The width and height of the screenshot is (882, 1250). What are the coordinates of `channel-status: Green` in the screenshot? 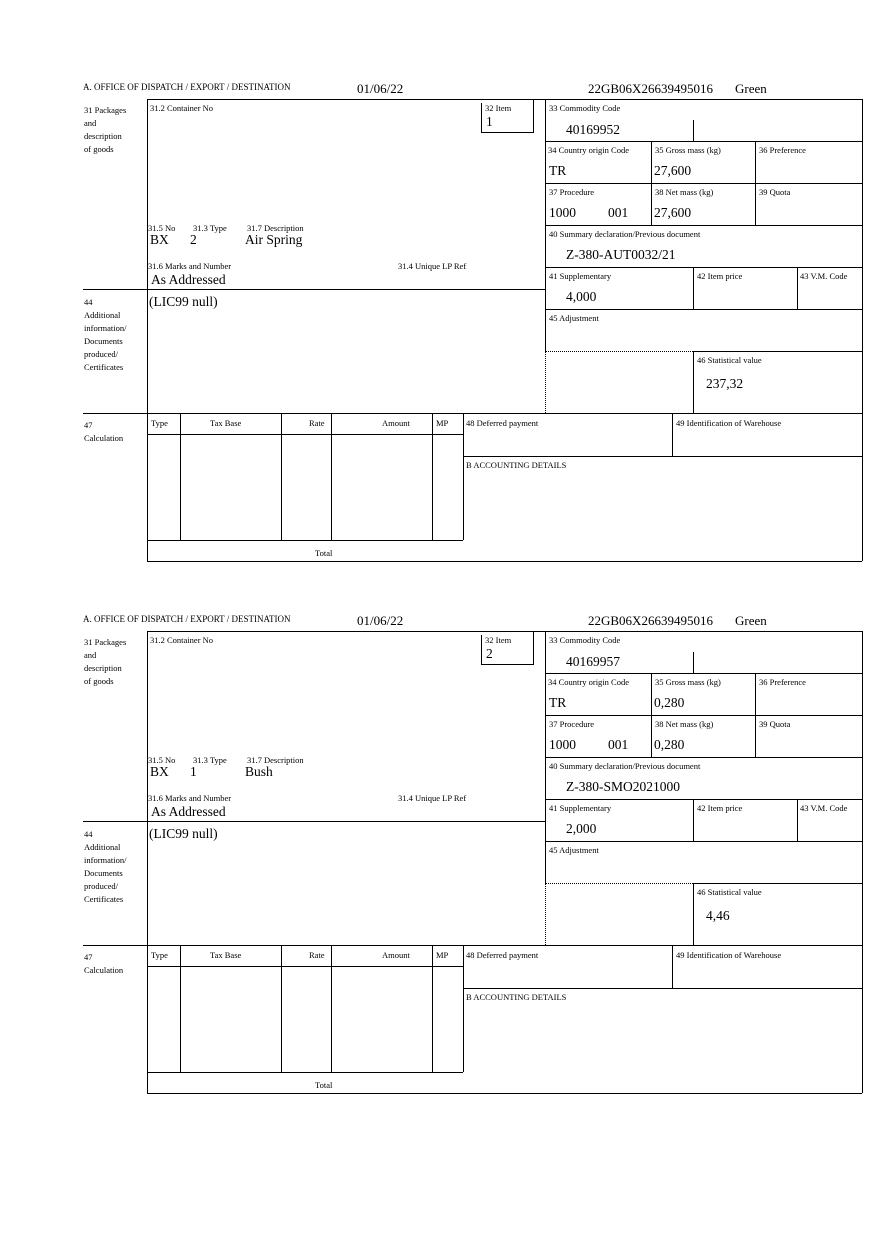 It's located at (751, 620).